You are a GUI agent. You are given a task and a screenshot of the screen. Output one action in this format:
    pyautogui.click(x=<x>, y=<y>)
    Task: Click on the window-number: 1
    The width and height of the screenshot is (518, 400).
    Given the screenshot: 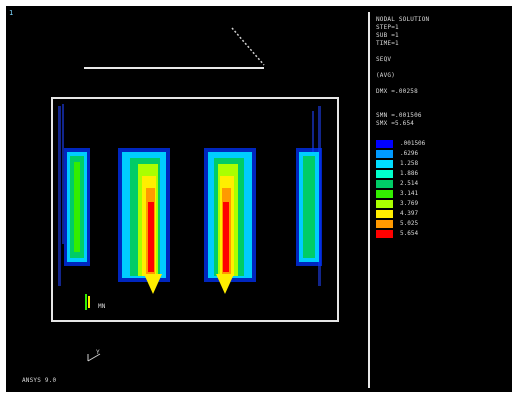 What is the action you would take?
    pyautogui.click(x=11, y=13)
    